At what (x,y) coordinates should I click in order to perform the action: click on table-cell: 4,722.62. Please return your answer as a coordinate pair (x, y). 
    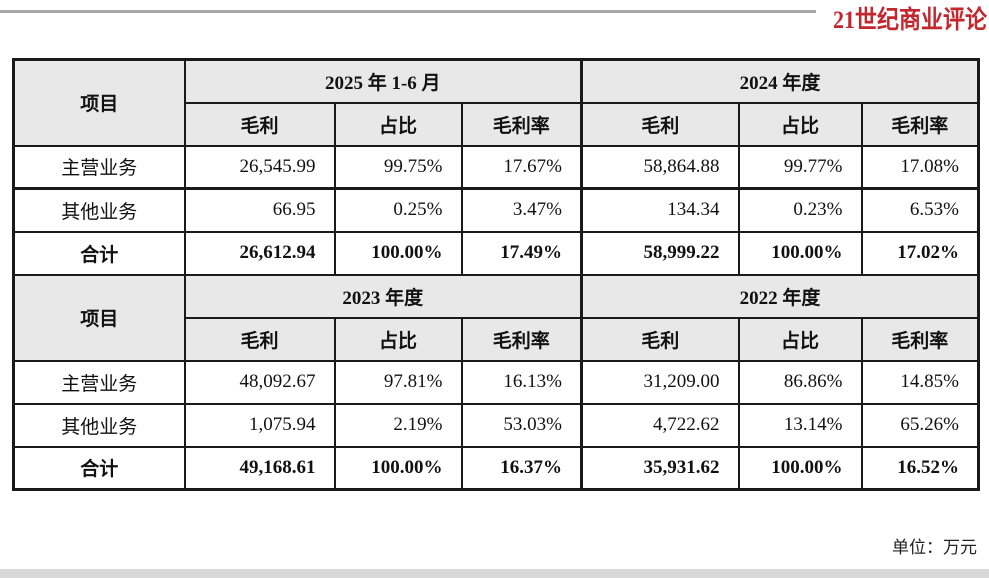
    Looking at the image, I should click on (660, 425).